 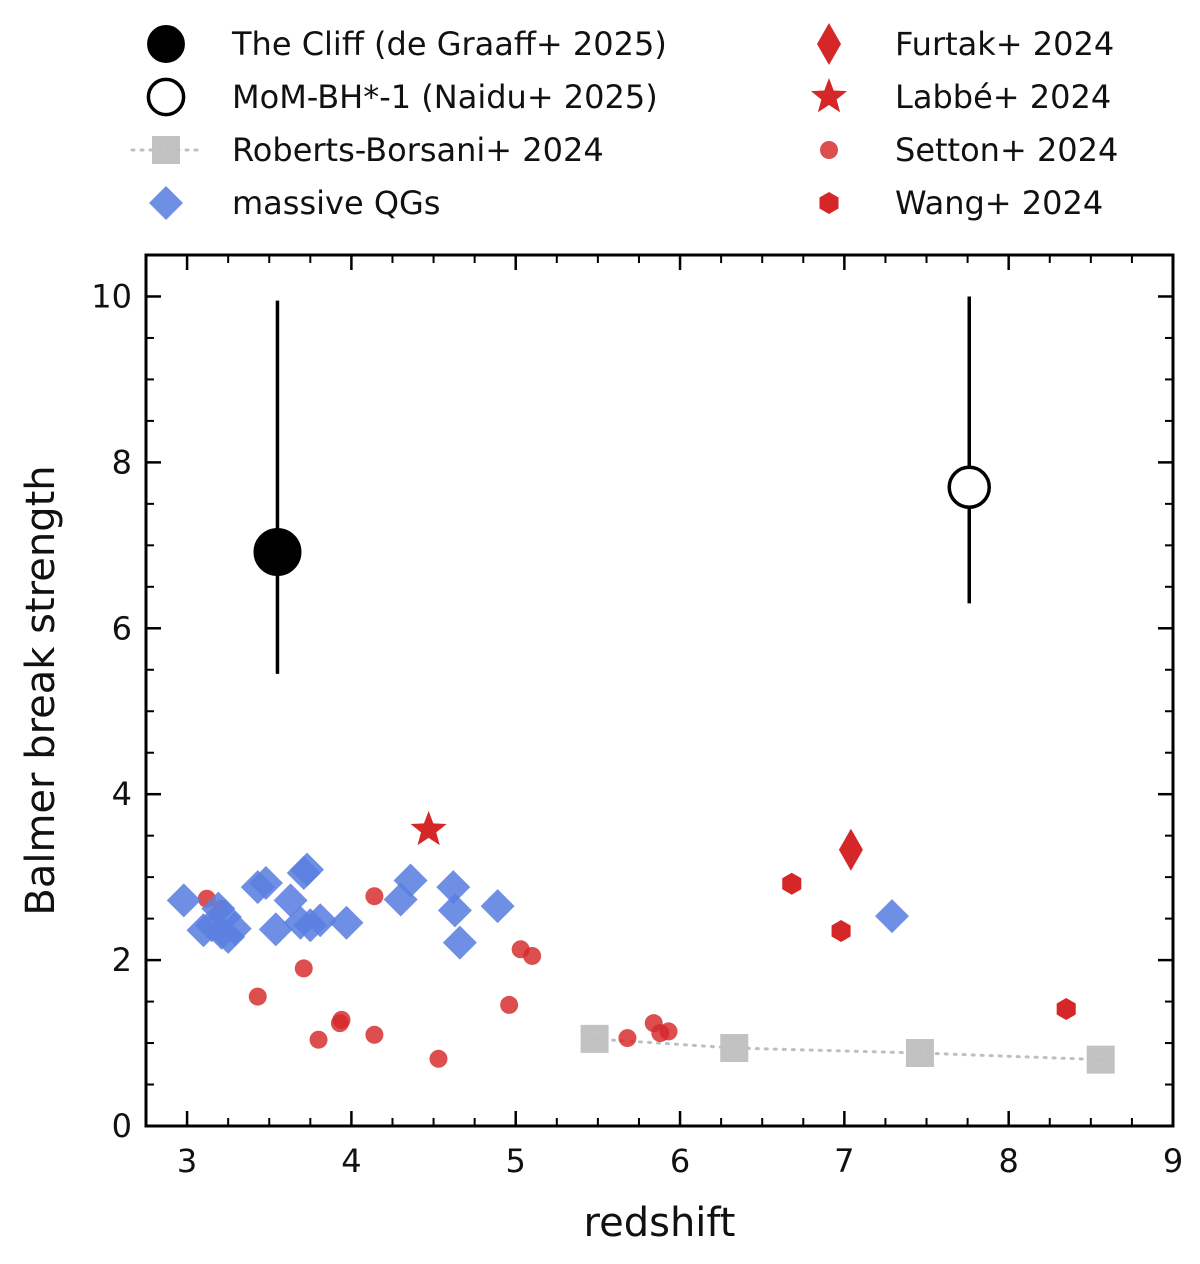 I want to click on series-square, so click(x=847, y=1049).